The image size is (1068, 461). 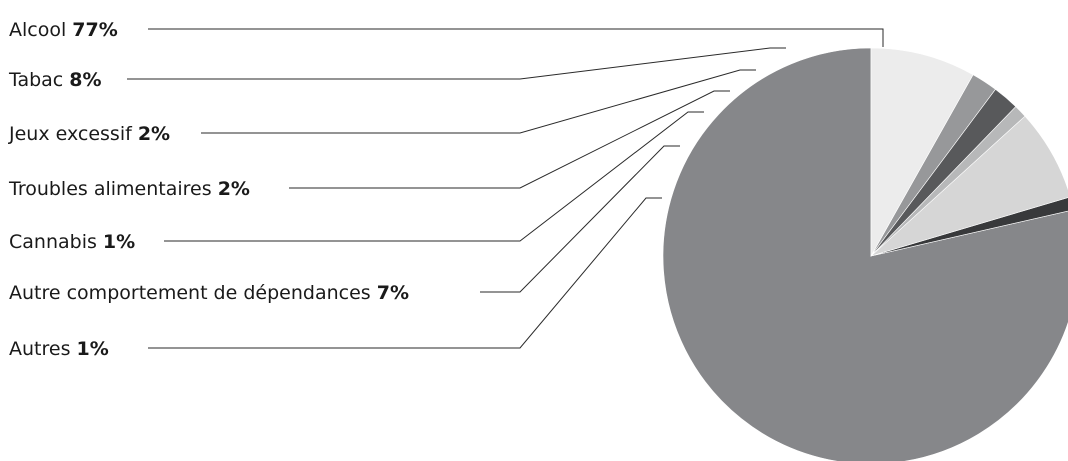 I want to click on leader-line-troubles-alimentaires, so click(x=509, y=139).